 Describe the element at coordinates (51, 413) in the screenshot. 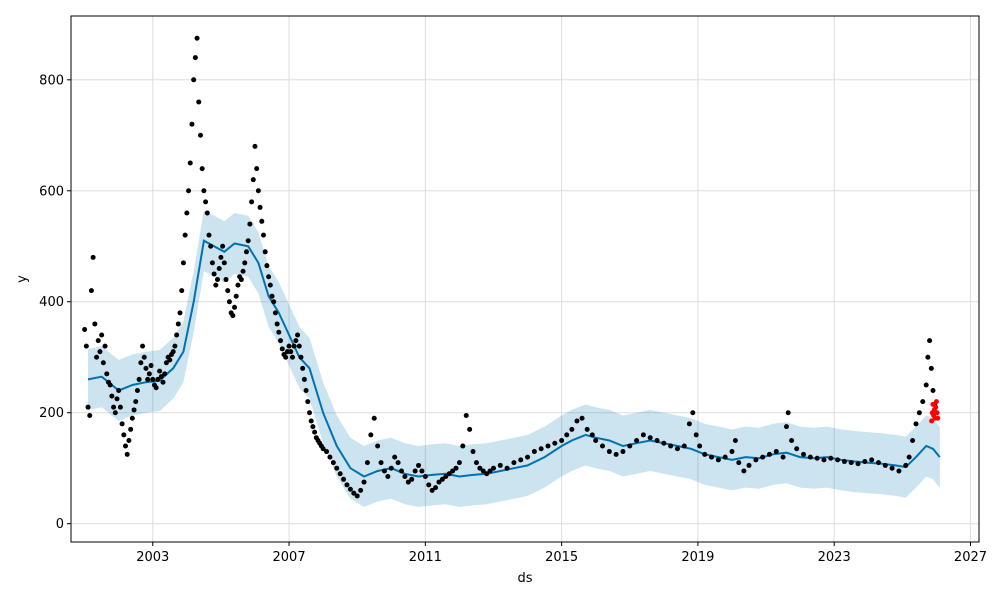

I see `y-tick-label: 200` at that location.